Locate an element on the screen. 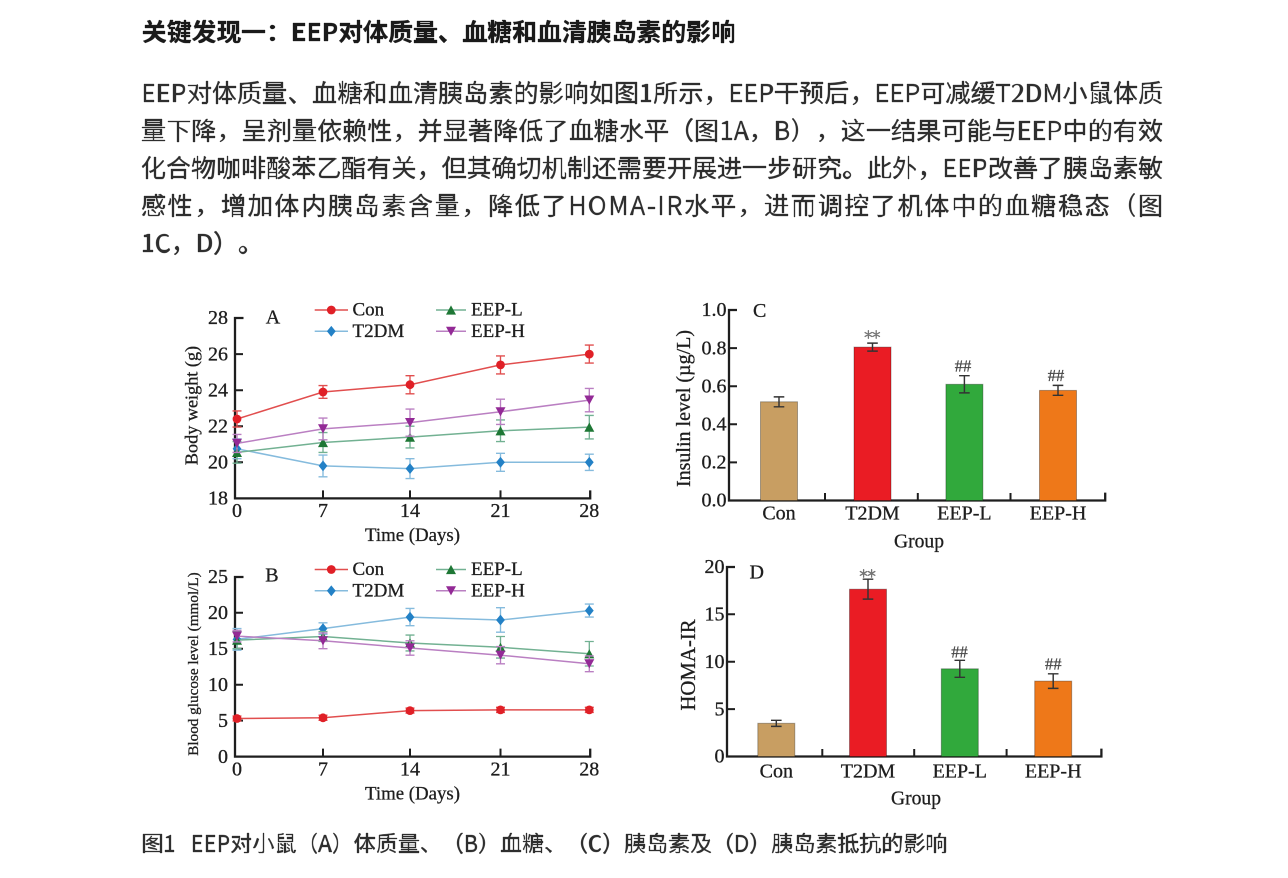 The image size is (1288, 878). svg-text: 26 is located at coordinates (218, 354).